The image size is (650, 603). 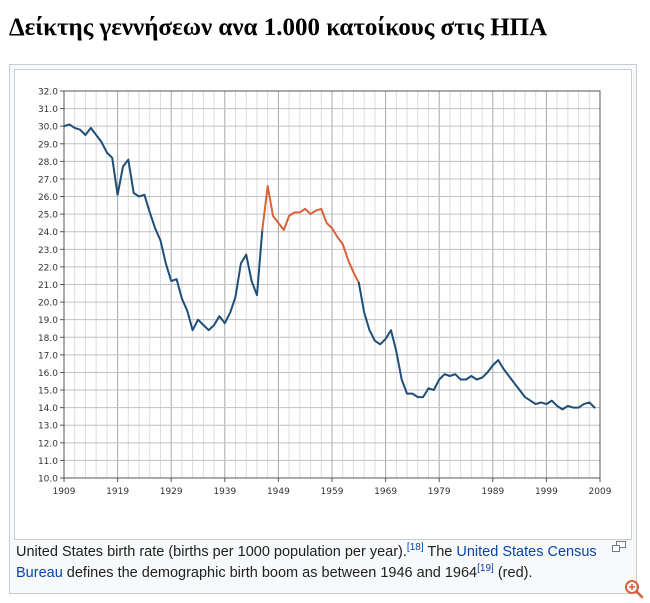 I want to click on y-tick-label: 17.0, so click(x=48, y=356).